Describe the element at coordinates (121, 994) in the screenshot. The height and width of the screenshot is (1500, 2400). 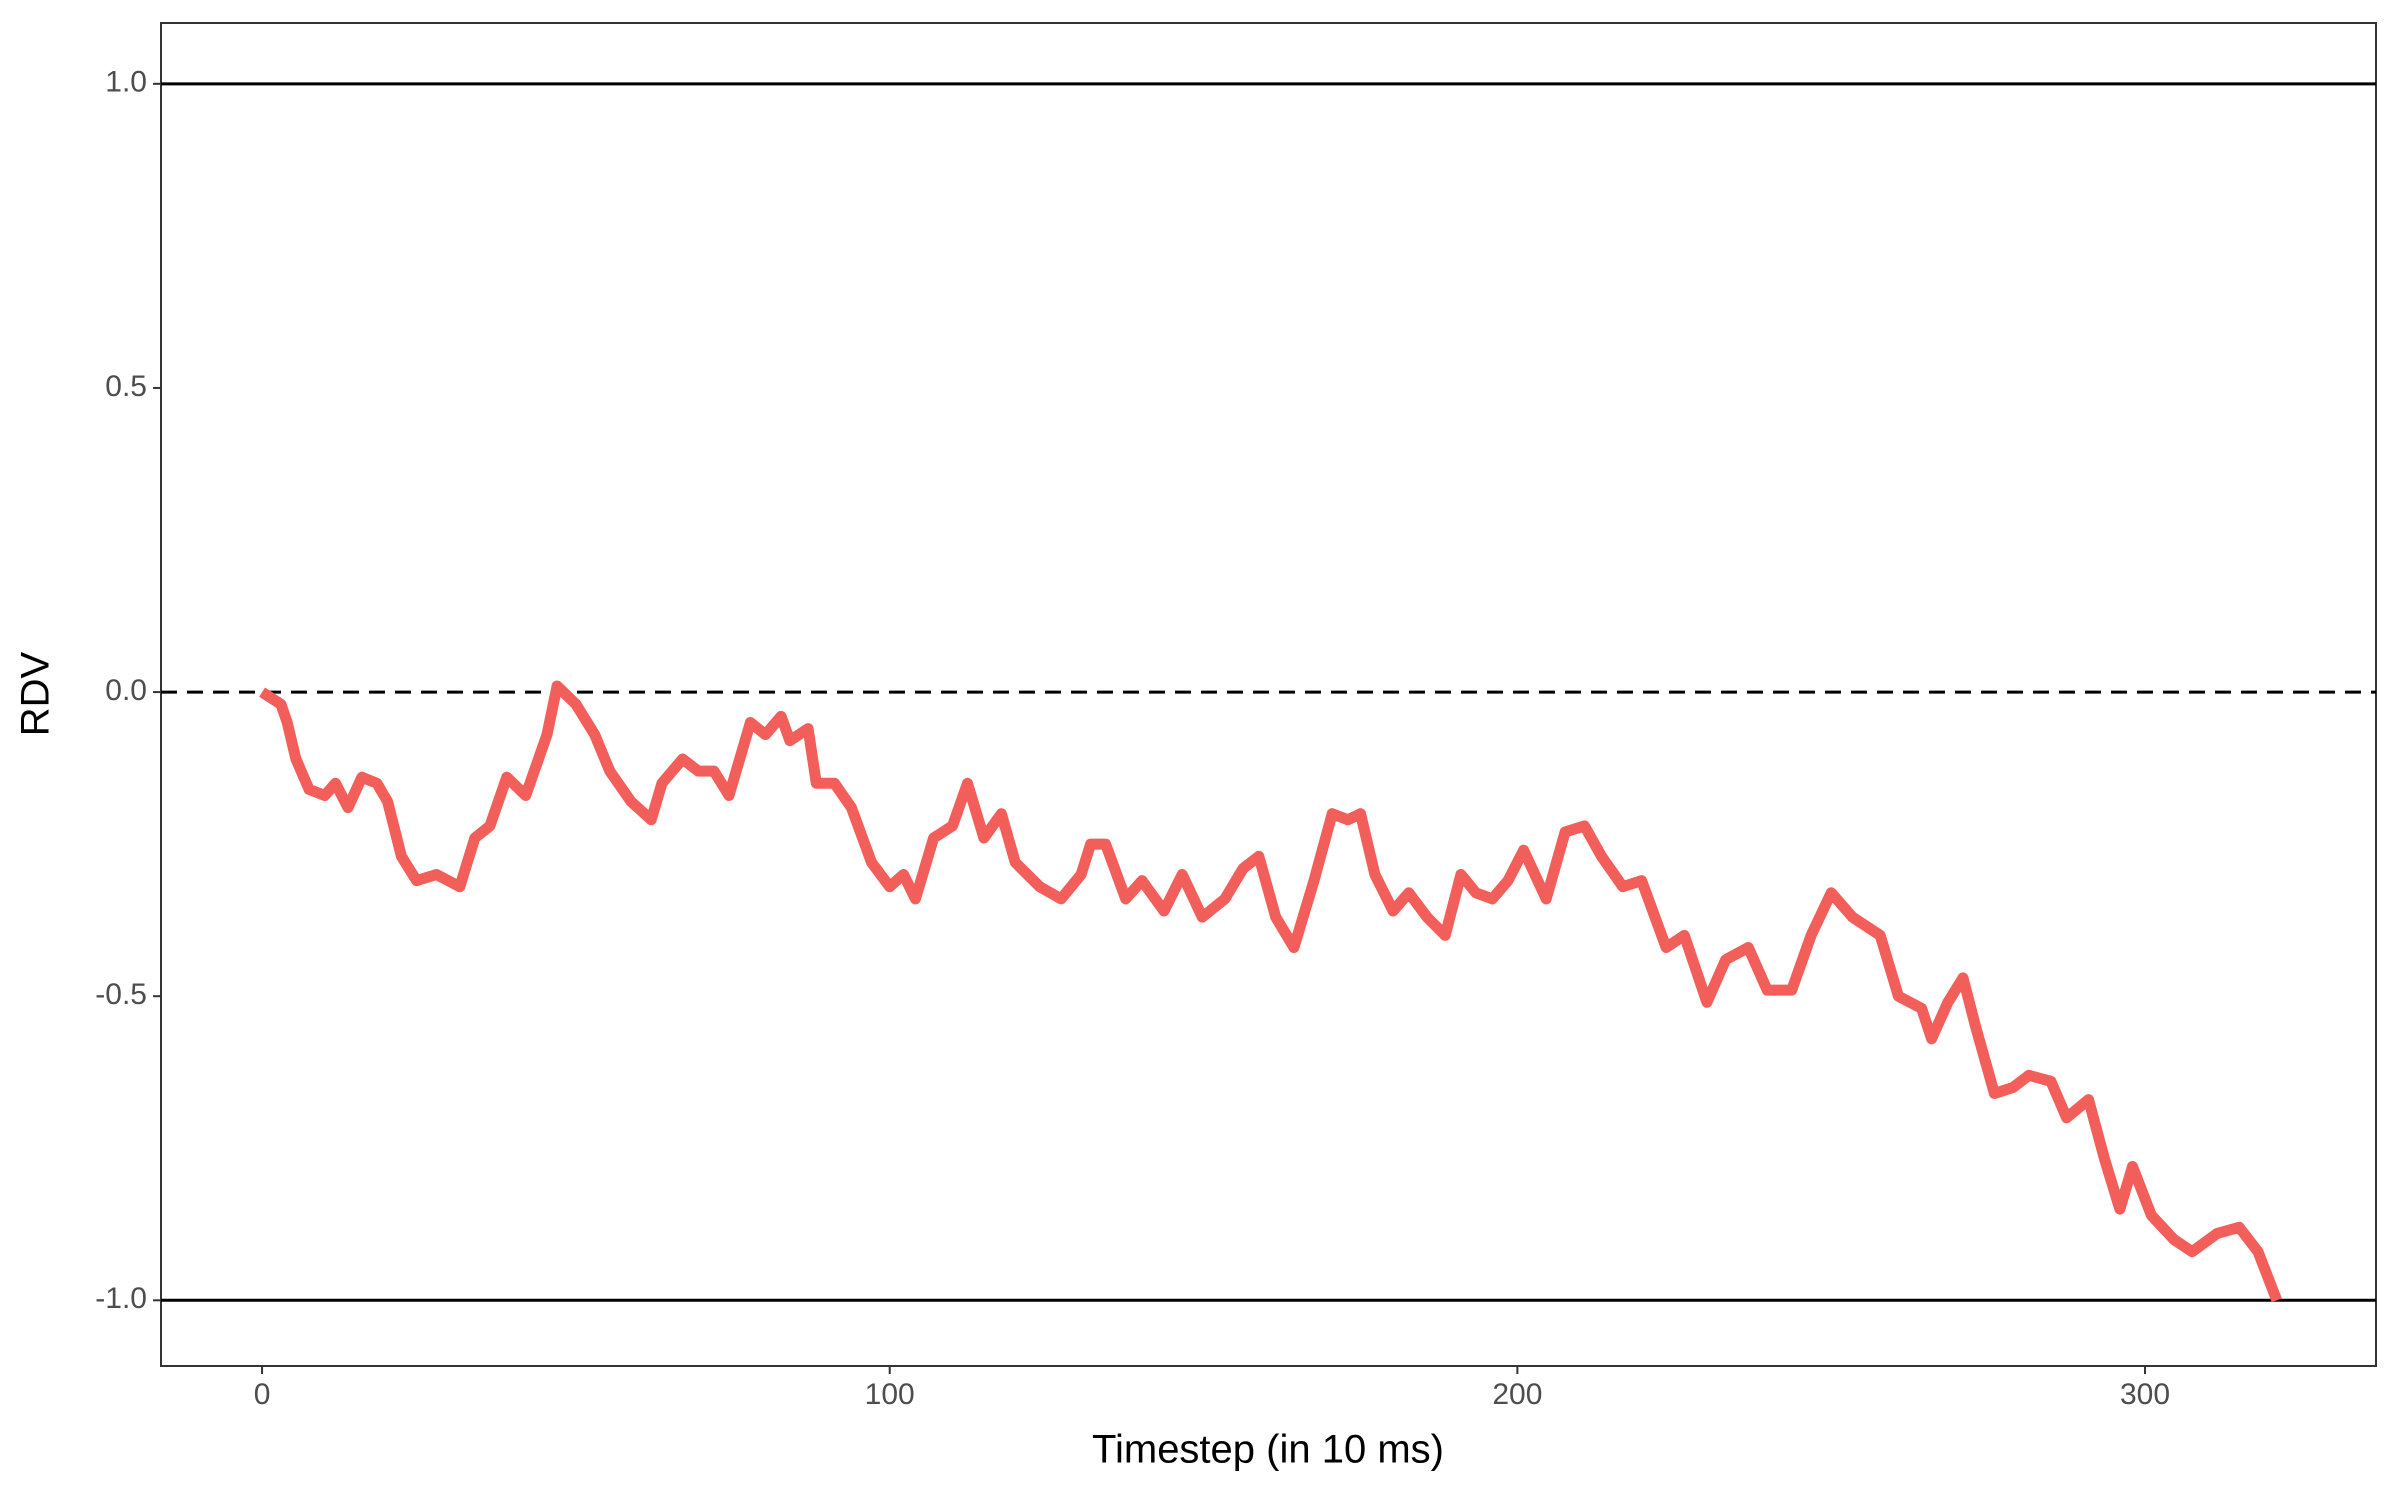
I see `y-tick-label: -0.5` at that location.